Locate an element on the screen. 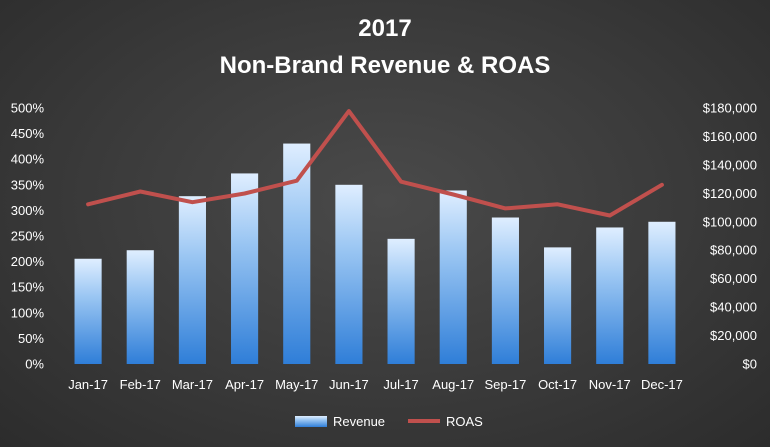 The height and width of the screenshot is (447, 770). right-axis-tick-label: $80,000 is located at coordinates (733, 250).